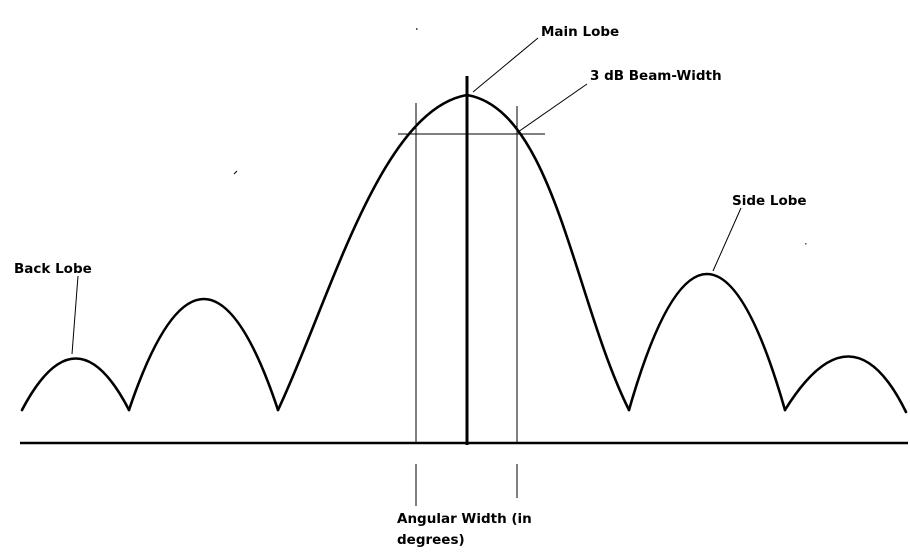 The height and width of the screenshot is (552, 910). Describe the element at coordinates (431, 540) in the screenshot. I see `angular-width-label-line2: degrees)` at that location.